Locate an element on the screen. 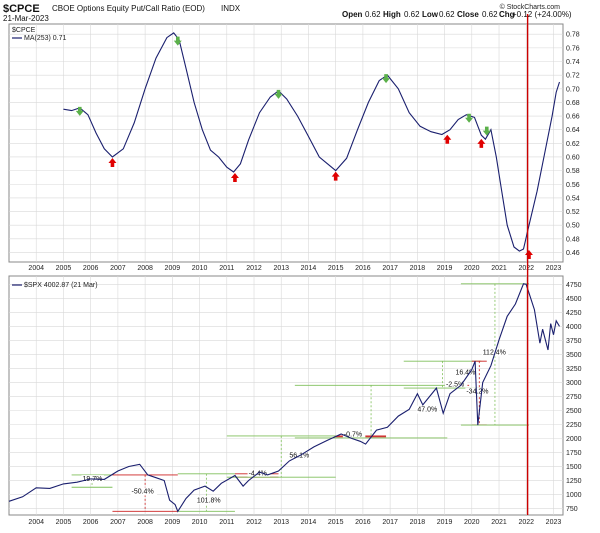 This screenshot has width=600, height=533. annotation-label: 112.4% is located at coordinates (494, 352).